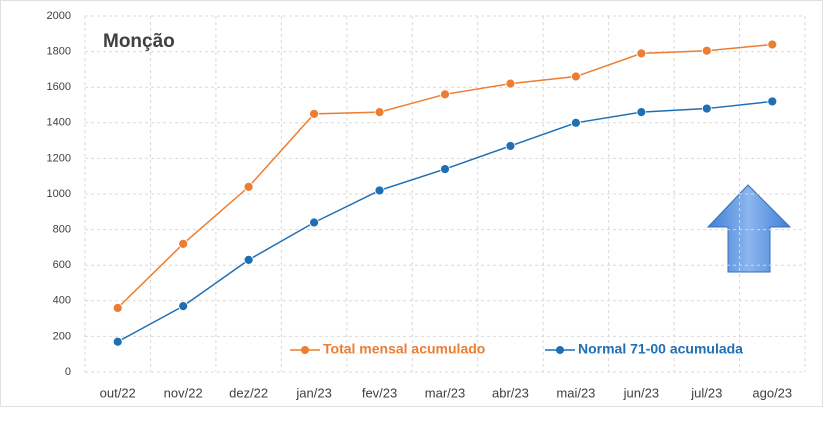  Describe the element at coordinates (62, 230) in the screenshot. I see `y-tick-label: 800` at that location.